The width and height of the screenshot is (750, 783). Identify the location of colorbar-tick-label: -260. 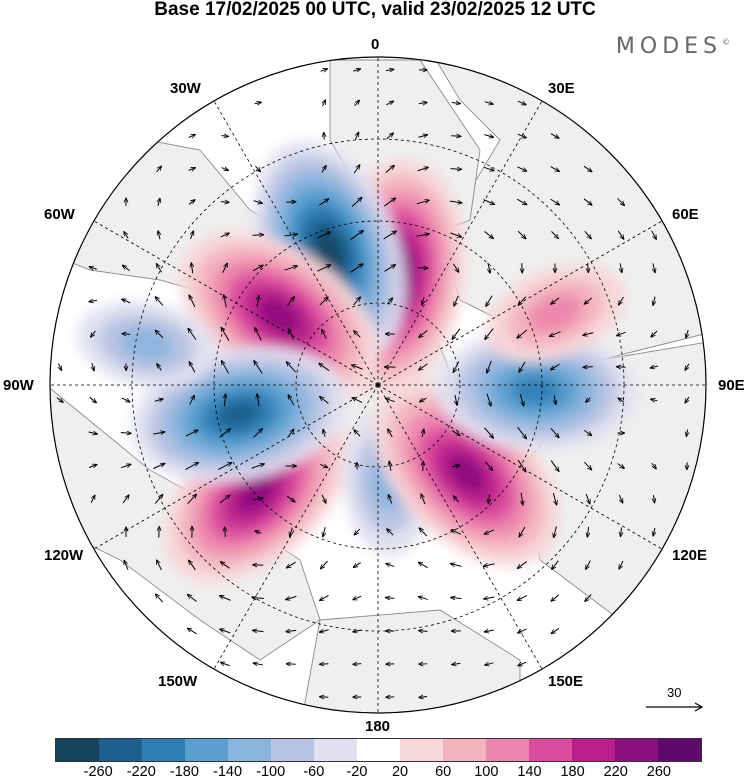
(98, 772).